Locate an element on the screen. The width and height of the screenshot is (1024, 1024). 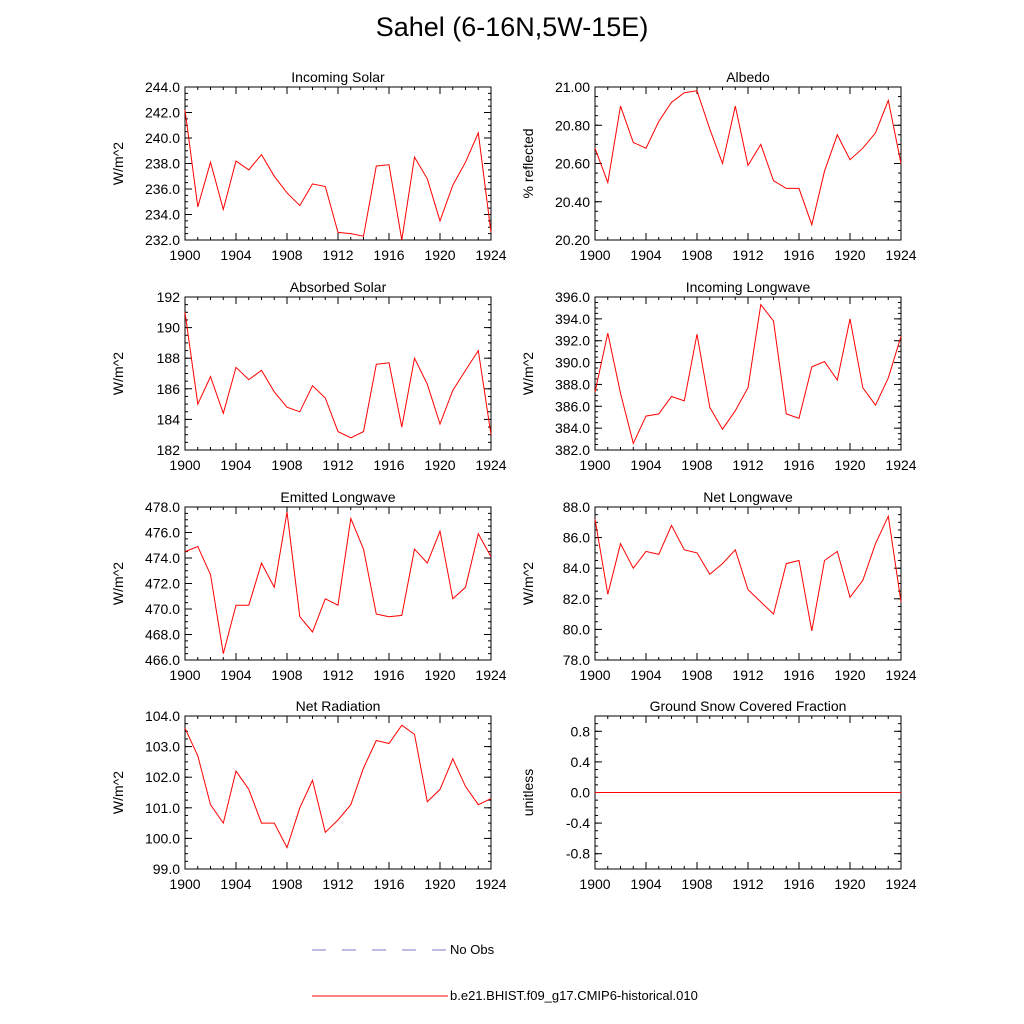
y-tick-label: 186 is located at coordinates (169, 389).